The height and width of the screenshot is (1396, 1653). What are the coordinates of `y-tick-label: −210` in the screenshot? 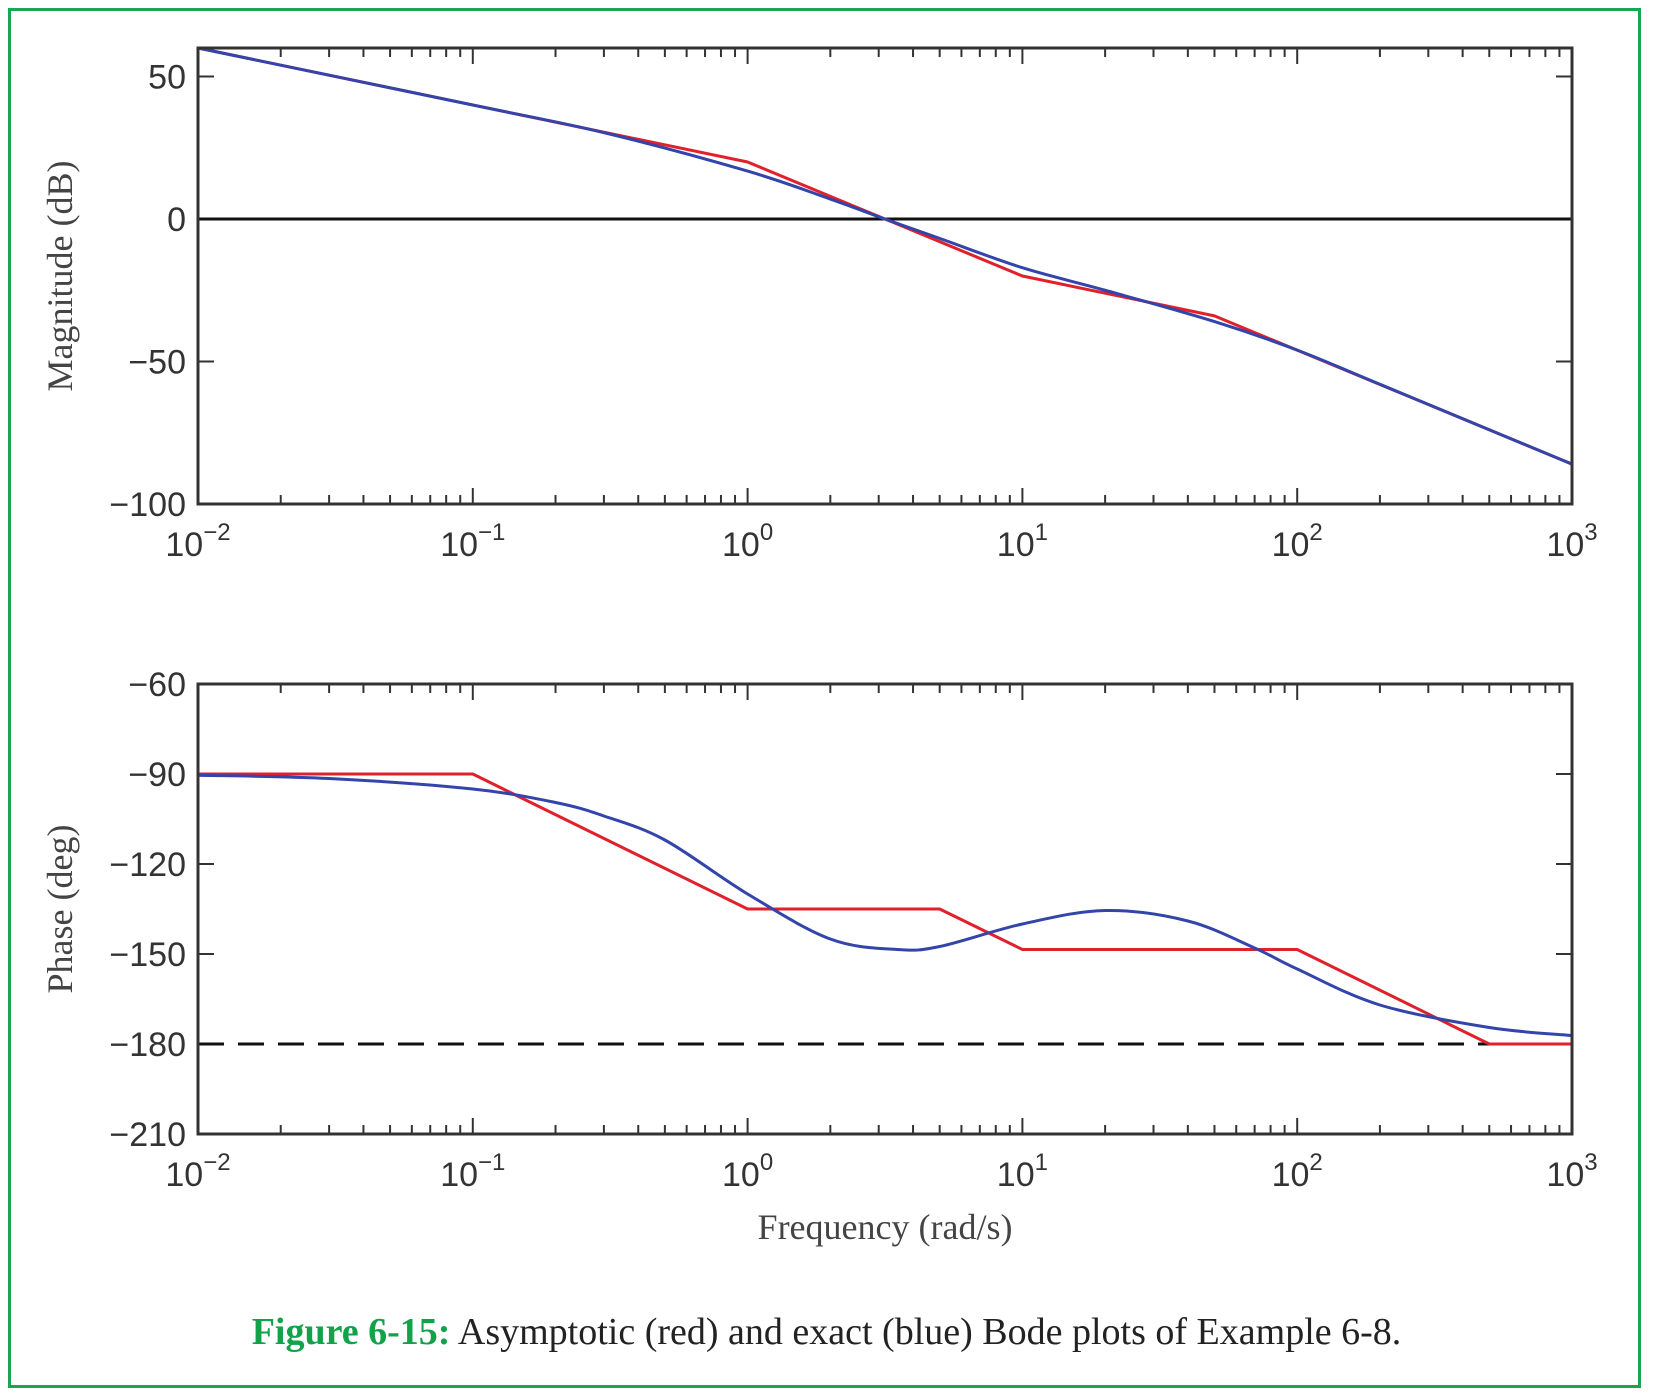 It's located at (147, 1135).